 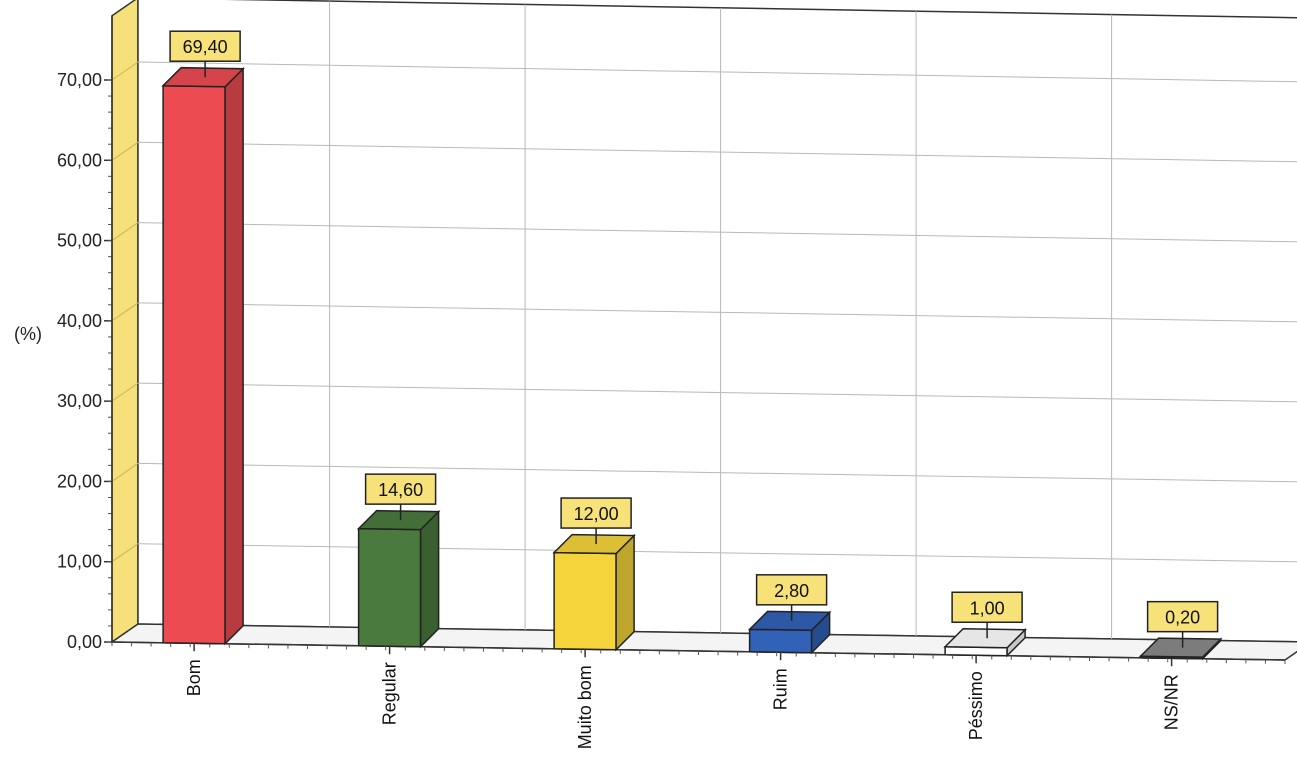 What do you see at coordinates (79, 562) in the screenshot?
I see `y-tick-label: 10,00` at bounding box center [79, 562].